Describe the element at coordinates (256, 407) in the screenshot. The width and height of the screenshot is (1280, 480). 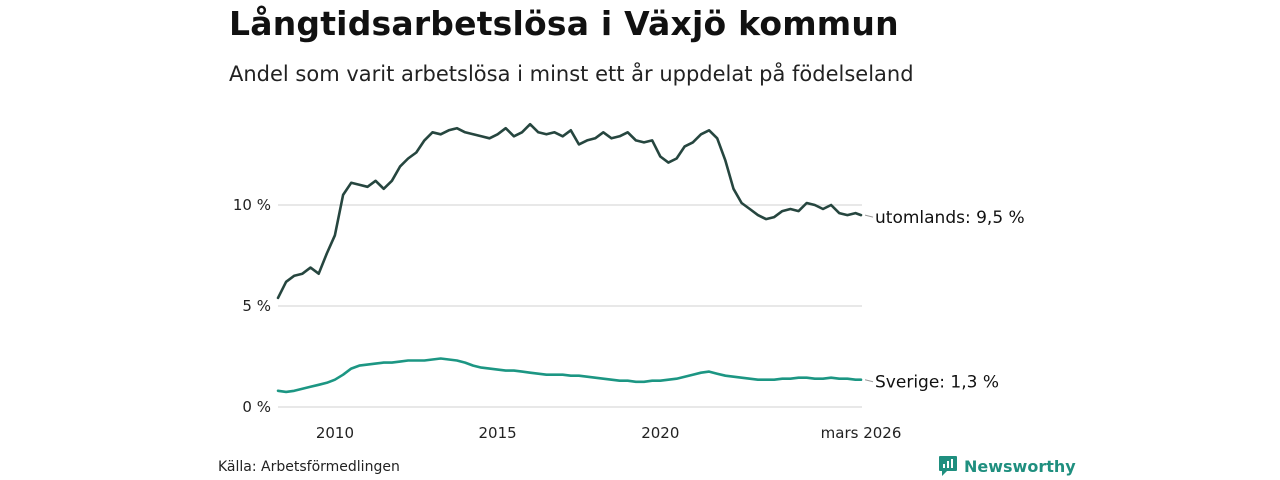
I see `y-tick-label: 0 %` at that location.